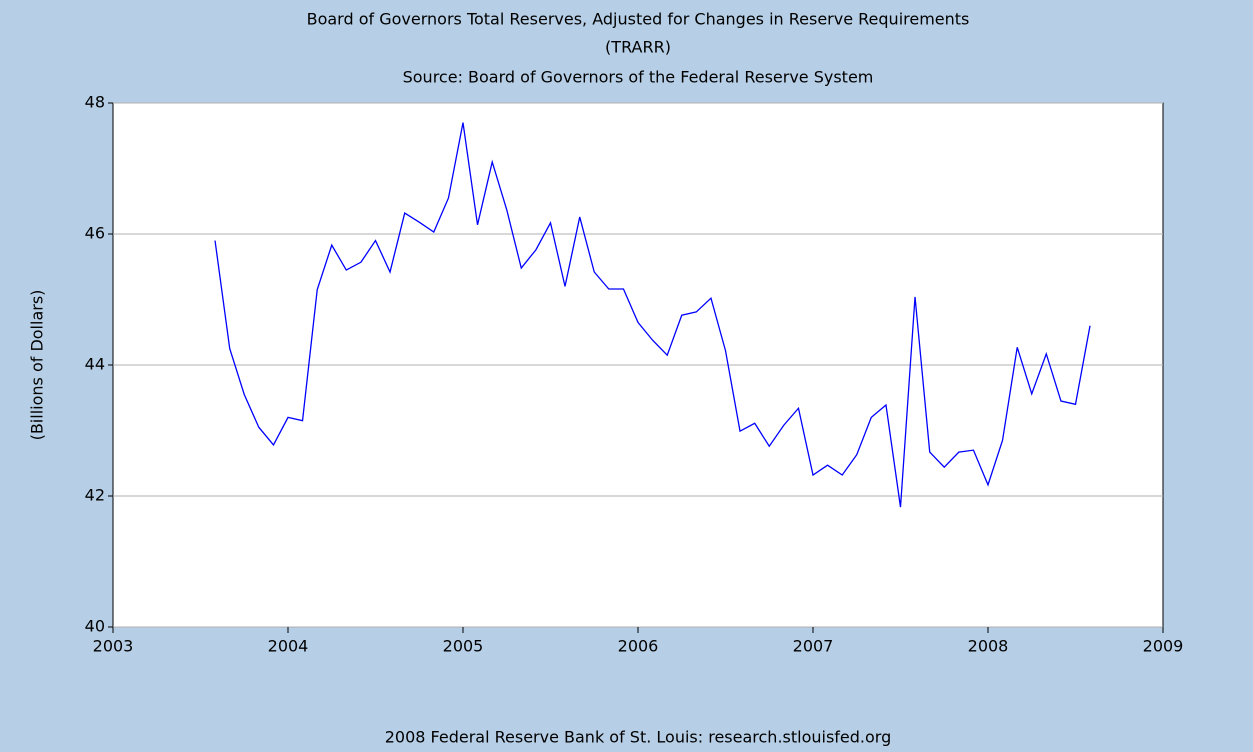 This screenshot has height=752, width=1253. Describe the element at coordinates (95, 233) in the screenshot. I see `y-tick-label: 46` at that location.